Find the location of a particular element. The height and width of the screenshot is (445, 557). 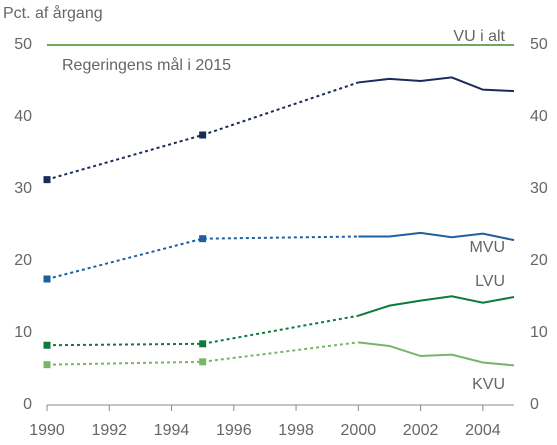

x-tick-label: 1996 is located at coordinates (234, 430).